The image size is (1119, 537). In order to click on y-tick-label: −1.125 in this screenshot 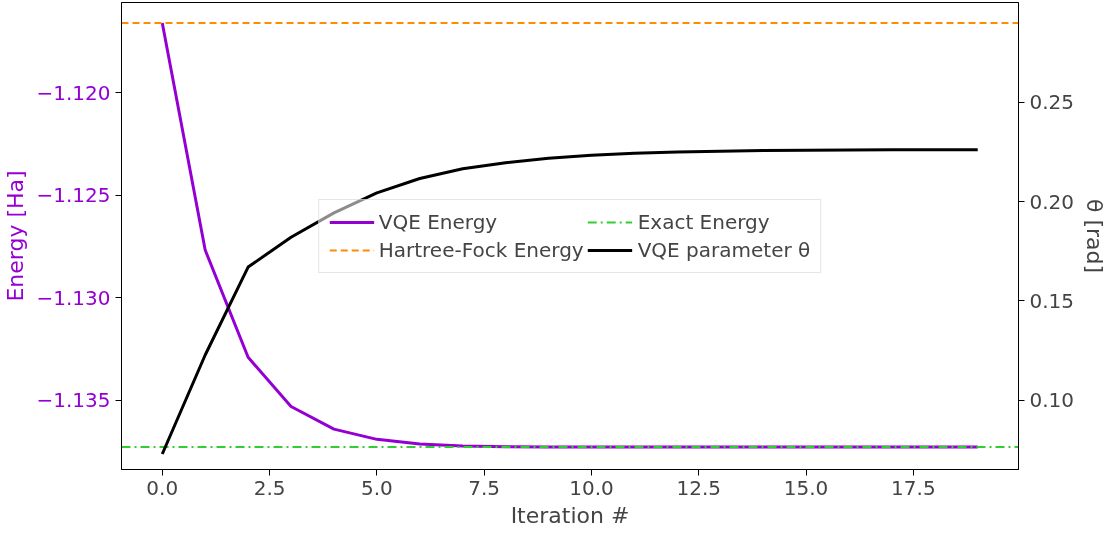, I will do `click(73, 195)`.